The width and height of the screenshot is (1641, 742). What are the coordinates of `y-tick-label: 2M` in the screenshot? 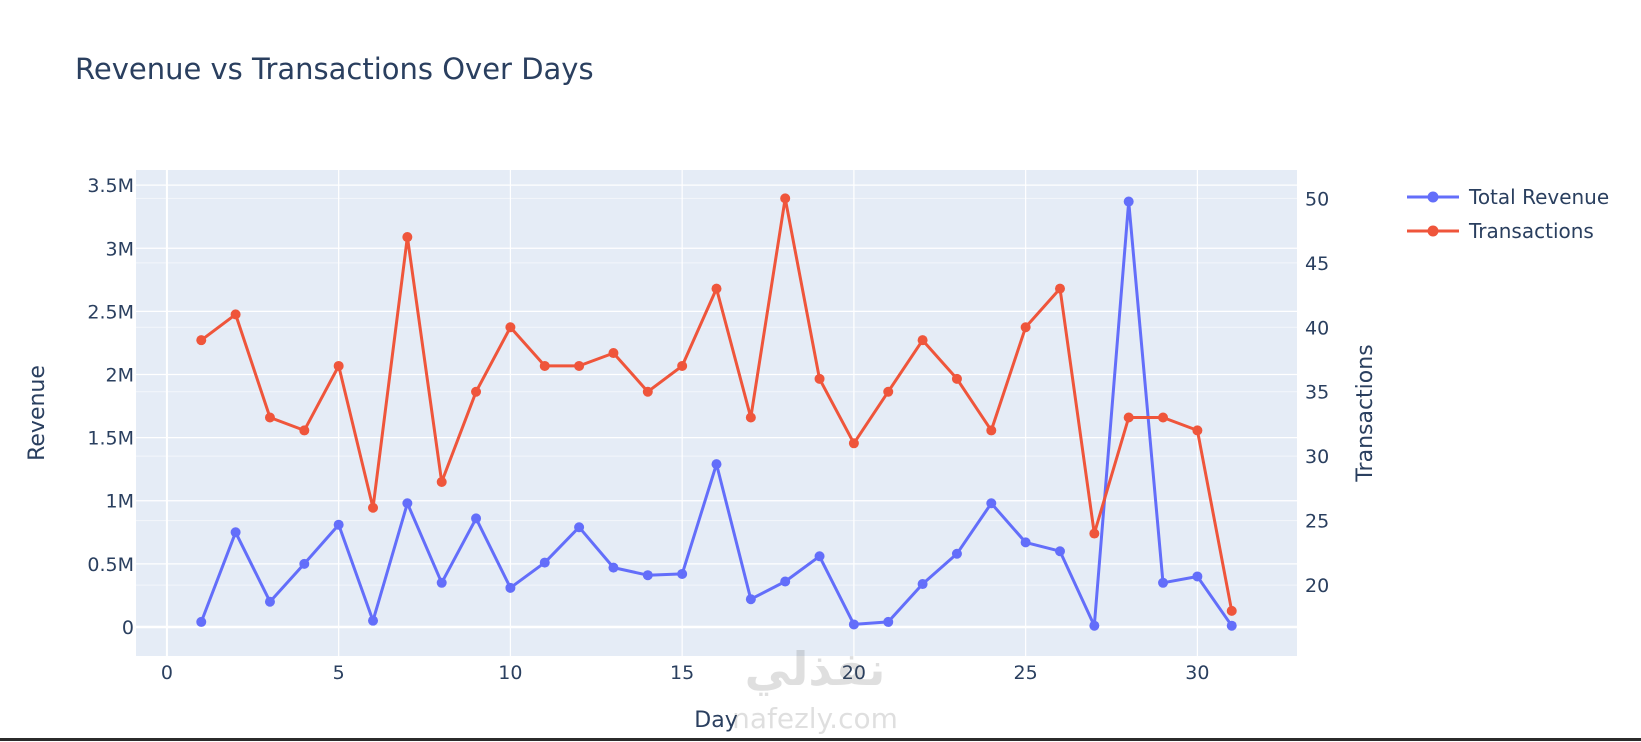 It's located at (120, 375).